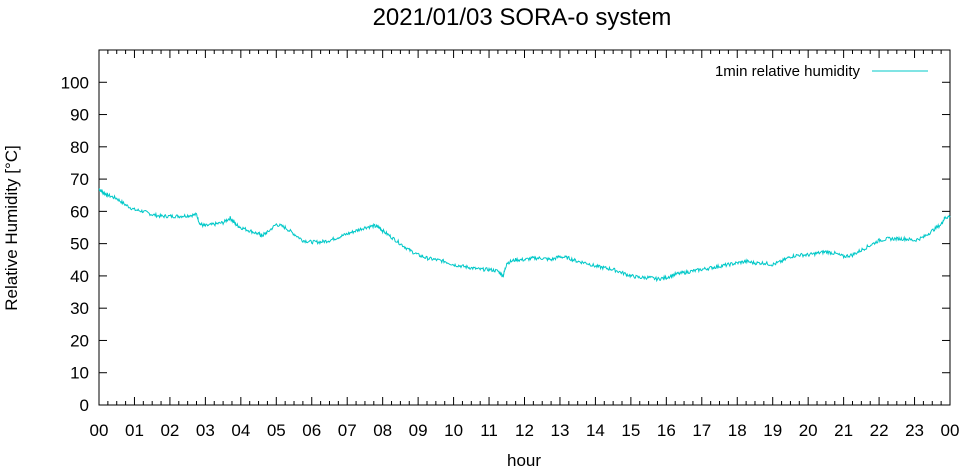 The width and height of the screenshot is (964, 471). I want to click on x-tick-label: 11, so click(489, 430).